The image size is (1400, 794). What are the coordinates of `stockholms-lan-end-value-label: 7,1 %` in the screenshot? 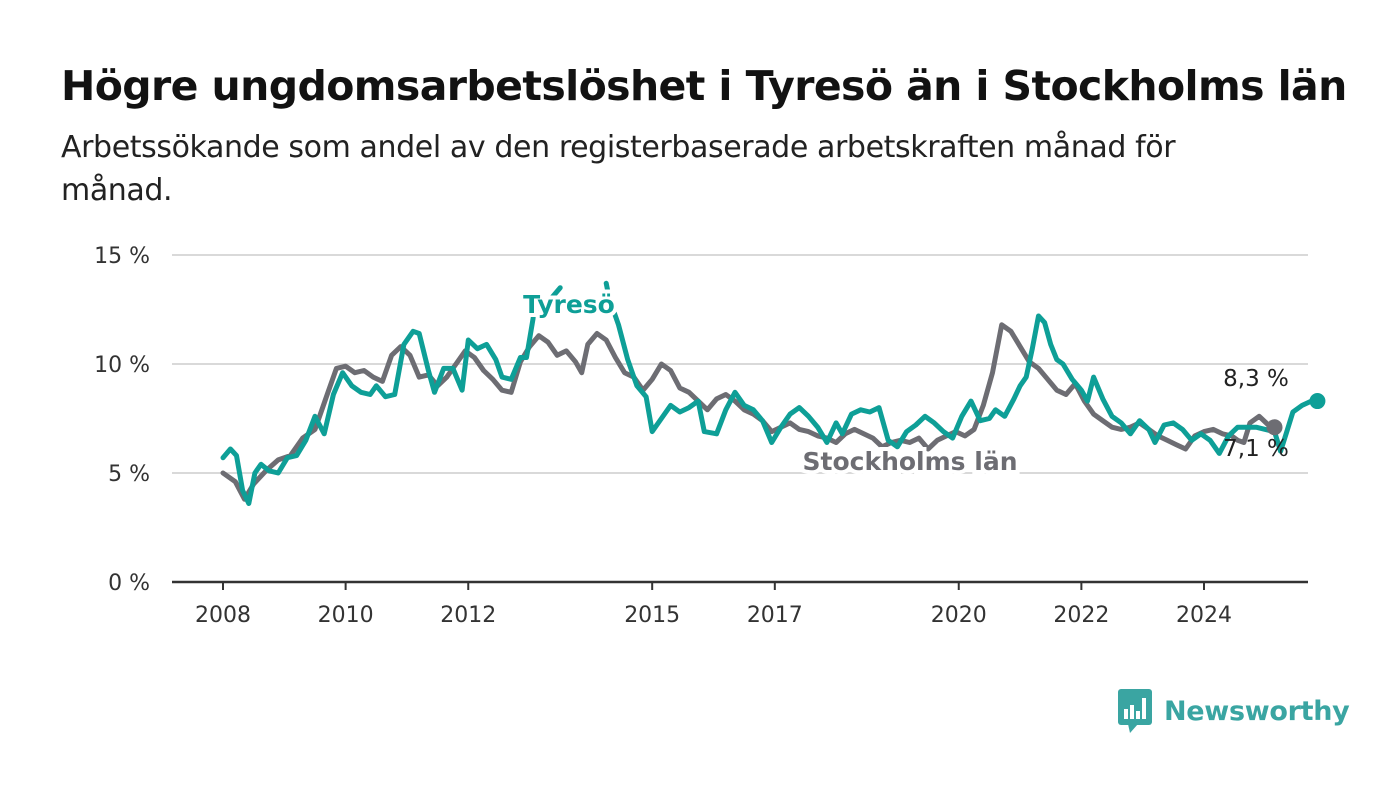 It's located at (1256, 449).